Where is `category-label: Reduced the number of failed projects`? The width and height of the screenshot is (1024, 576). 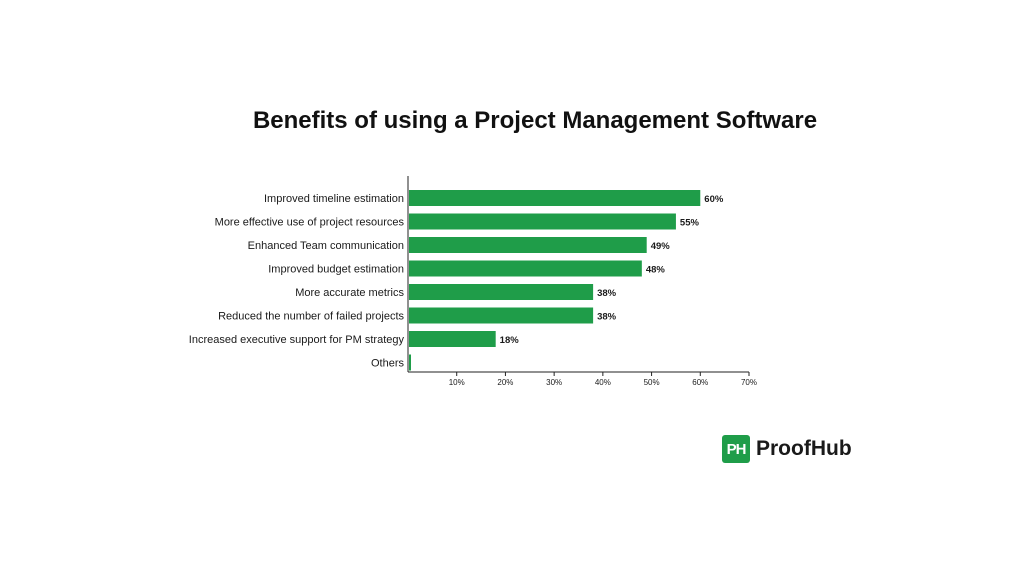 category-label: Reduced the number of failed projects is located at coordinates (311, 317).